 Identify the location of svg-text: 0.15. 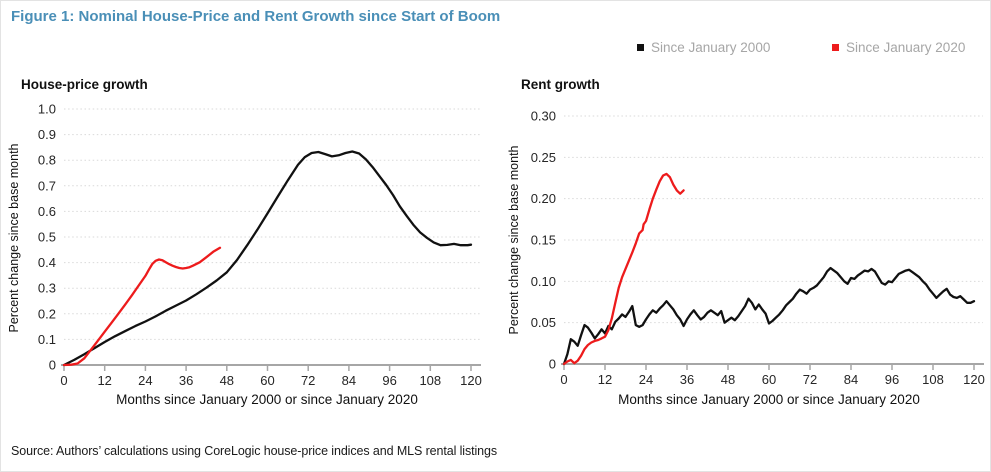
(543, 240).